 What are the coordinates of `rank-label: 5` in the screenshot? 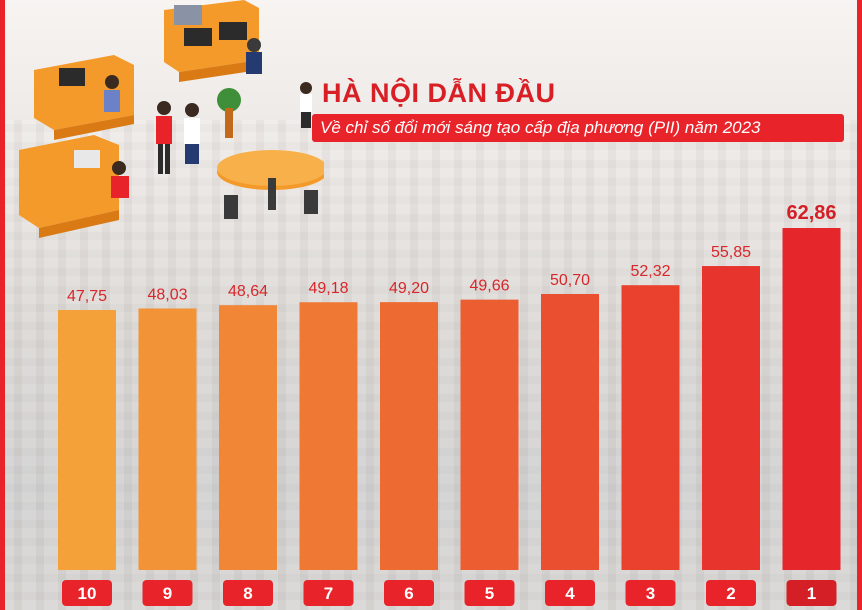 It's located at (489, 593).